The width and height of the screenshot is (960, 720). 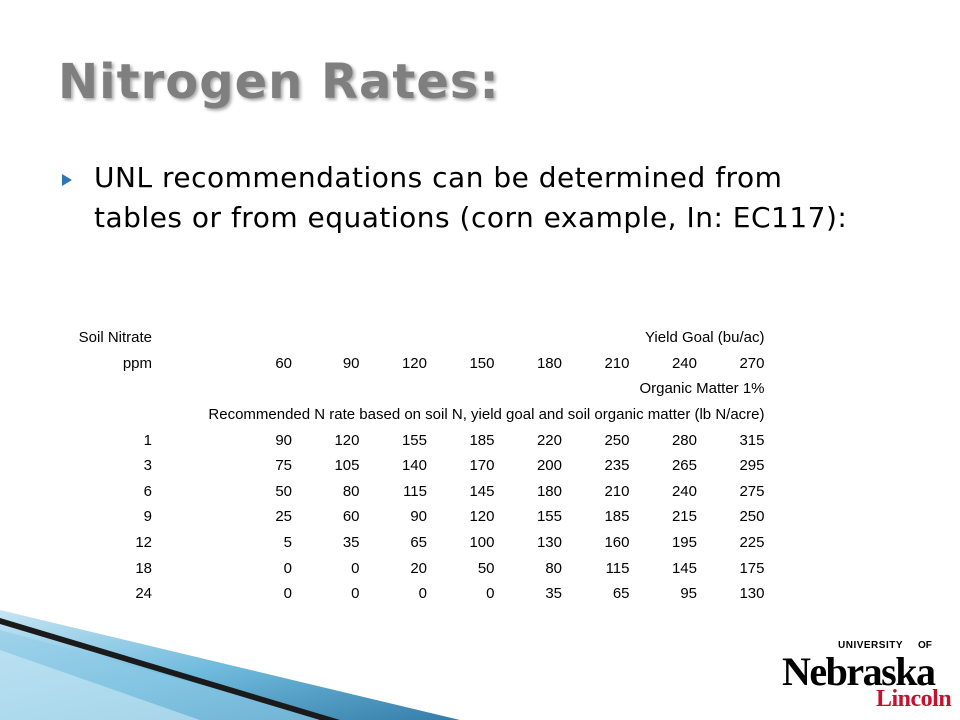 I want to click on table-row: 1 90 120 155 185 220 250 280 315, so click(x=402, y=440).